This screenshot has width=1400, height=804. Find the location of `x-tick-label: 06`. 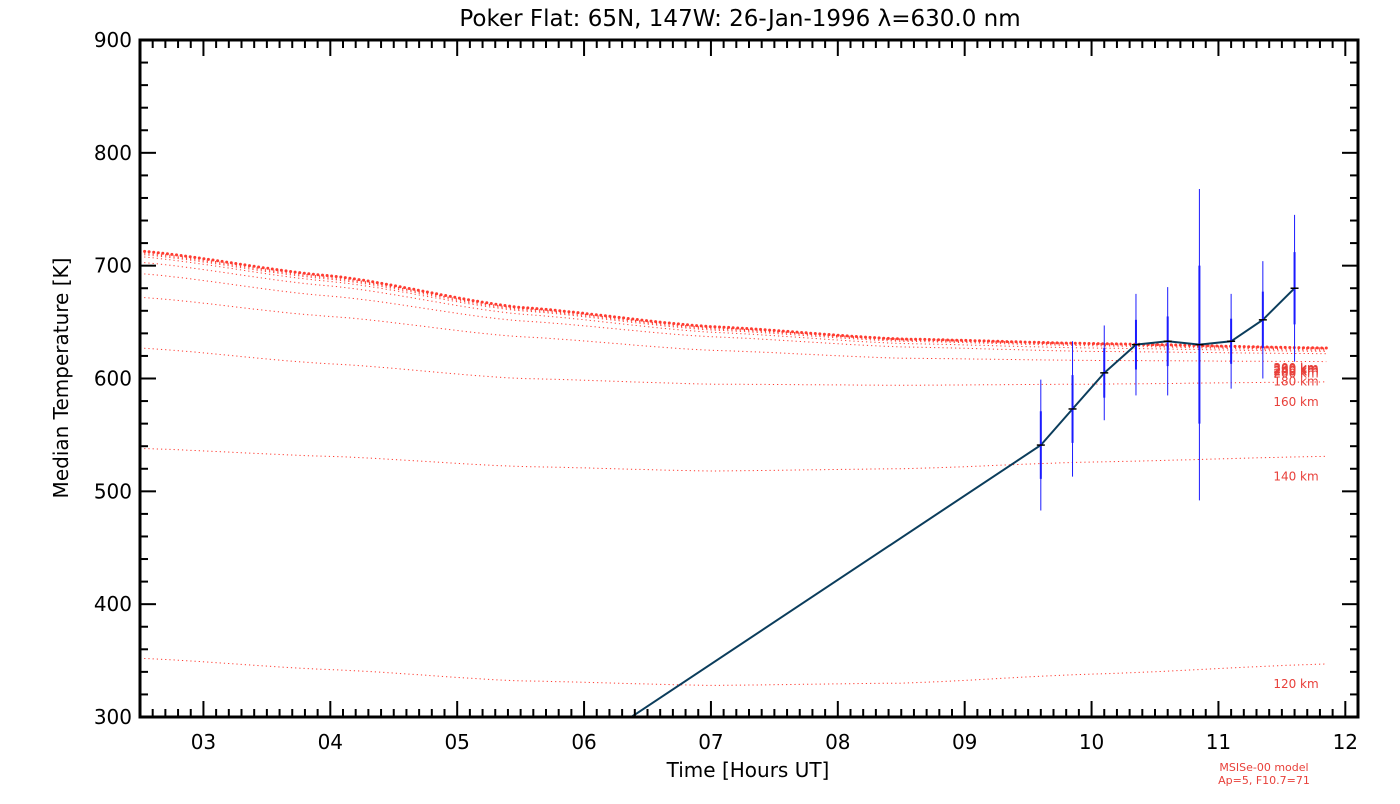

x-tick-label: 06 is located at coordinates (583, 742).